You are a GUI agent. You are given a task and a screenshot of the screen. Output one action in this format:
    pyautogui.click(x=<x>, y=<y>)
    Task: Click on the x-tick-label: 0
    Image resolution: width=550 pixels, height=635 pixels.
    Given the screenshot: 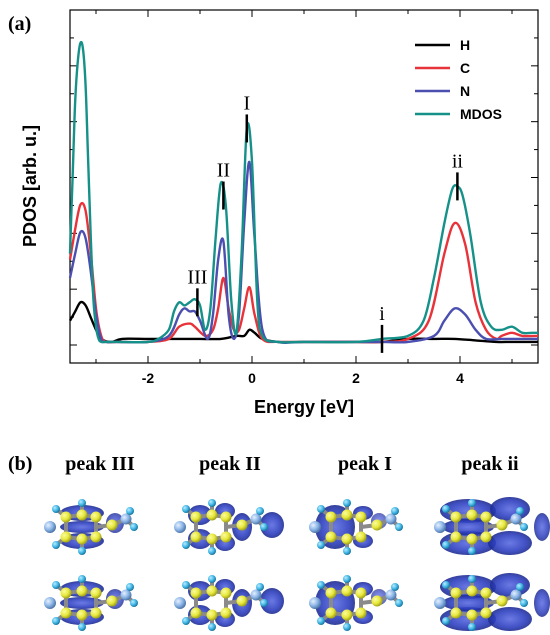 What is the action you would take?
    pyautogui.click(x=252, y=378)
    